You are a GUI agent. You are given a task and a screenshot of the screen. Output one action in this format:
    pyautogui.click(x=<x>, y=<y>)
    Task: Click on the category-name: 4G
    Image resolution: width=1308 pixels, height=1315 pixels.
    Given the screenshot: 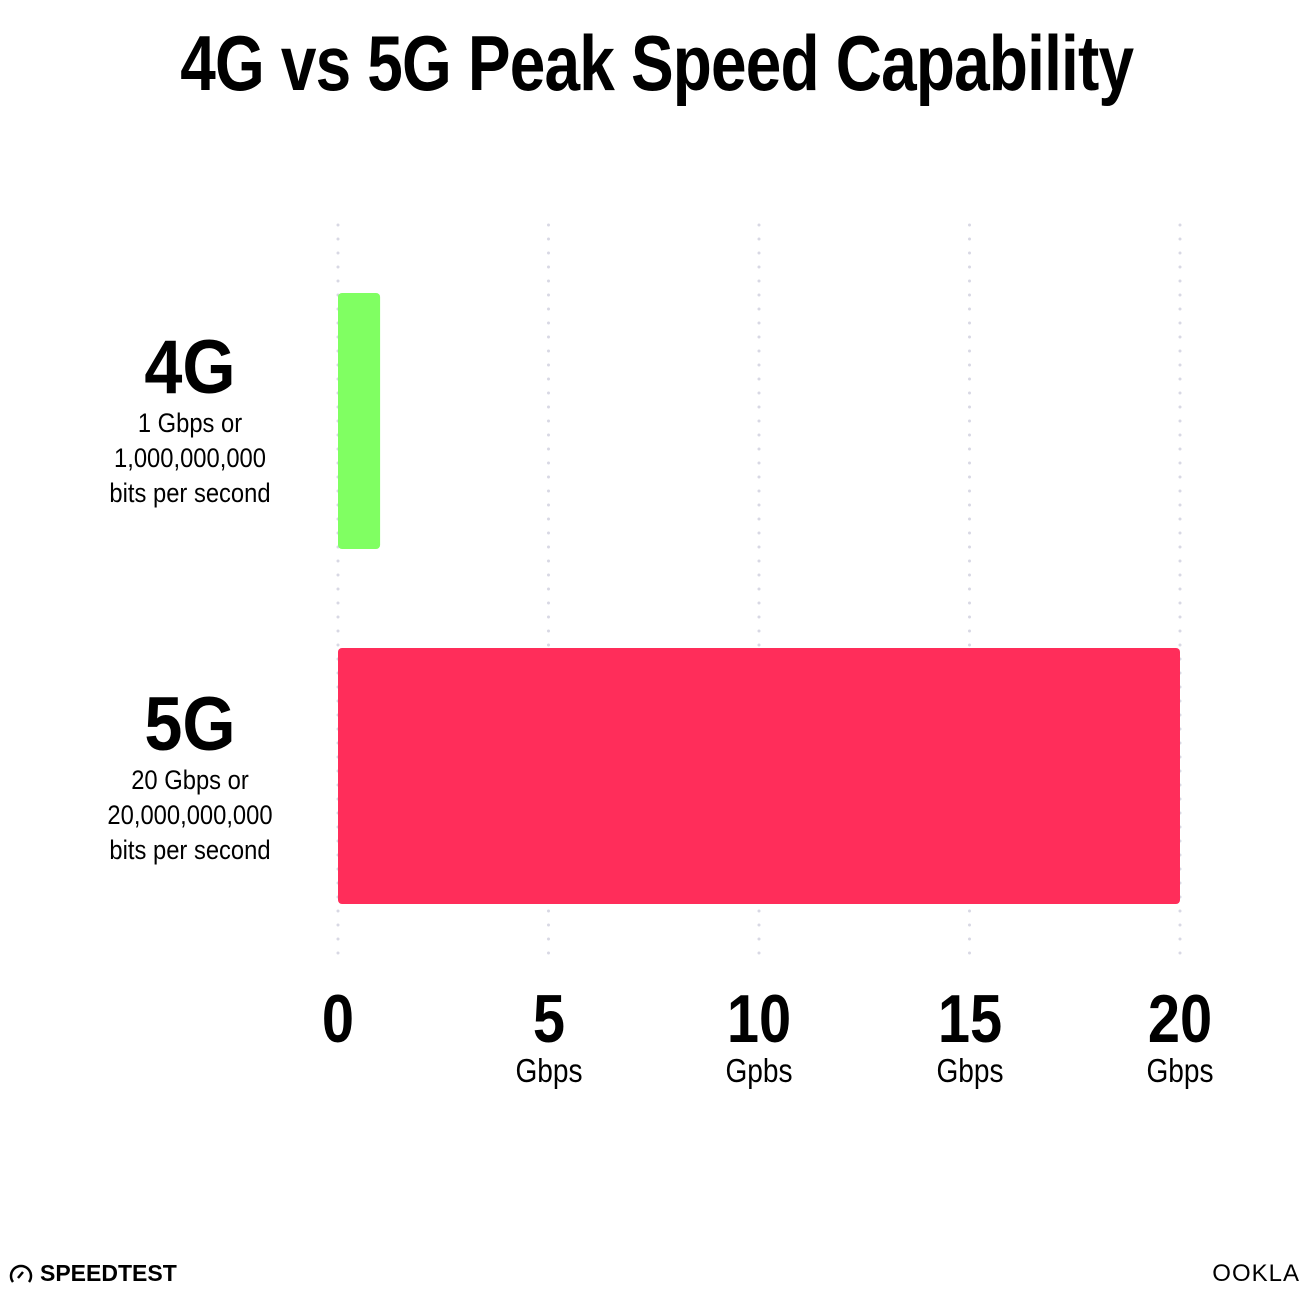 What is the action you would take?
    pyautogui.click(x=190, y=367)
    